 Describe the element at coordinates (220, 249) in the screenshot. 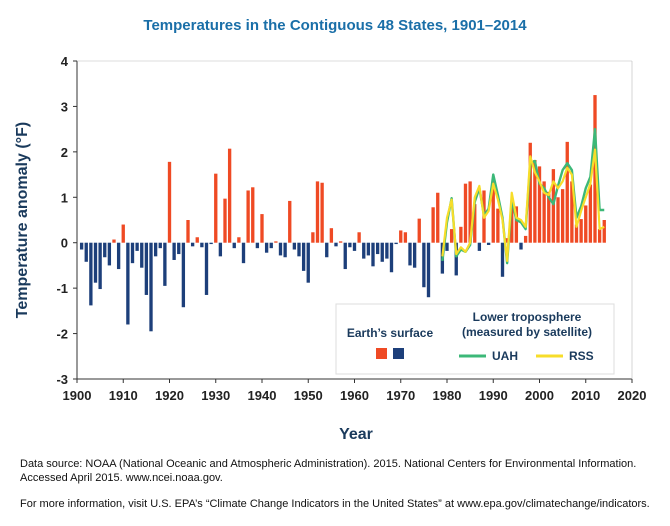

I see `bar-1931` at that location.